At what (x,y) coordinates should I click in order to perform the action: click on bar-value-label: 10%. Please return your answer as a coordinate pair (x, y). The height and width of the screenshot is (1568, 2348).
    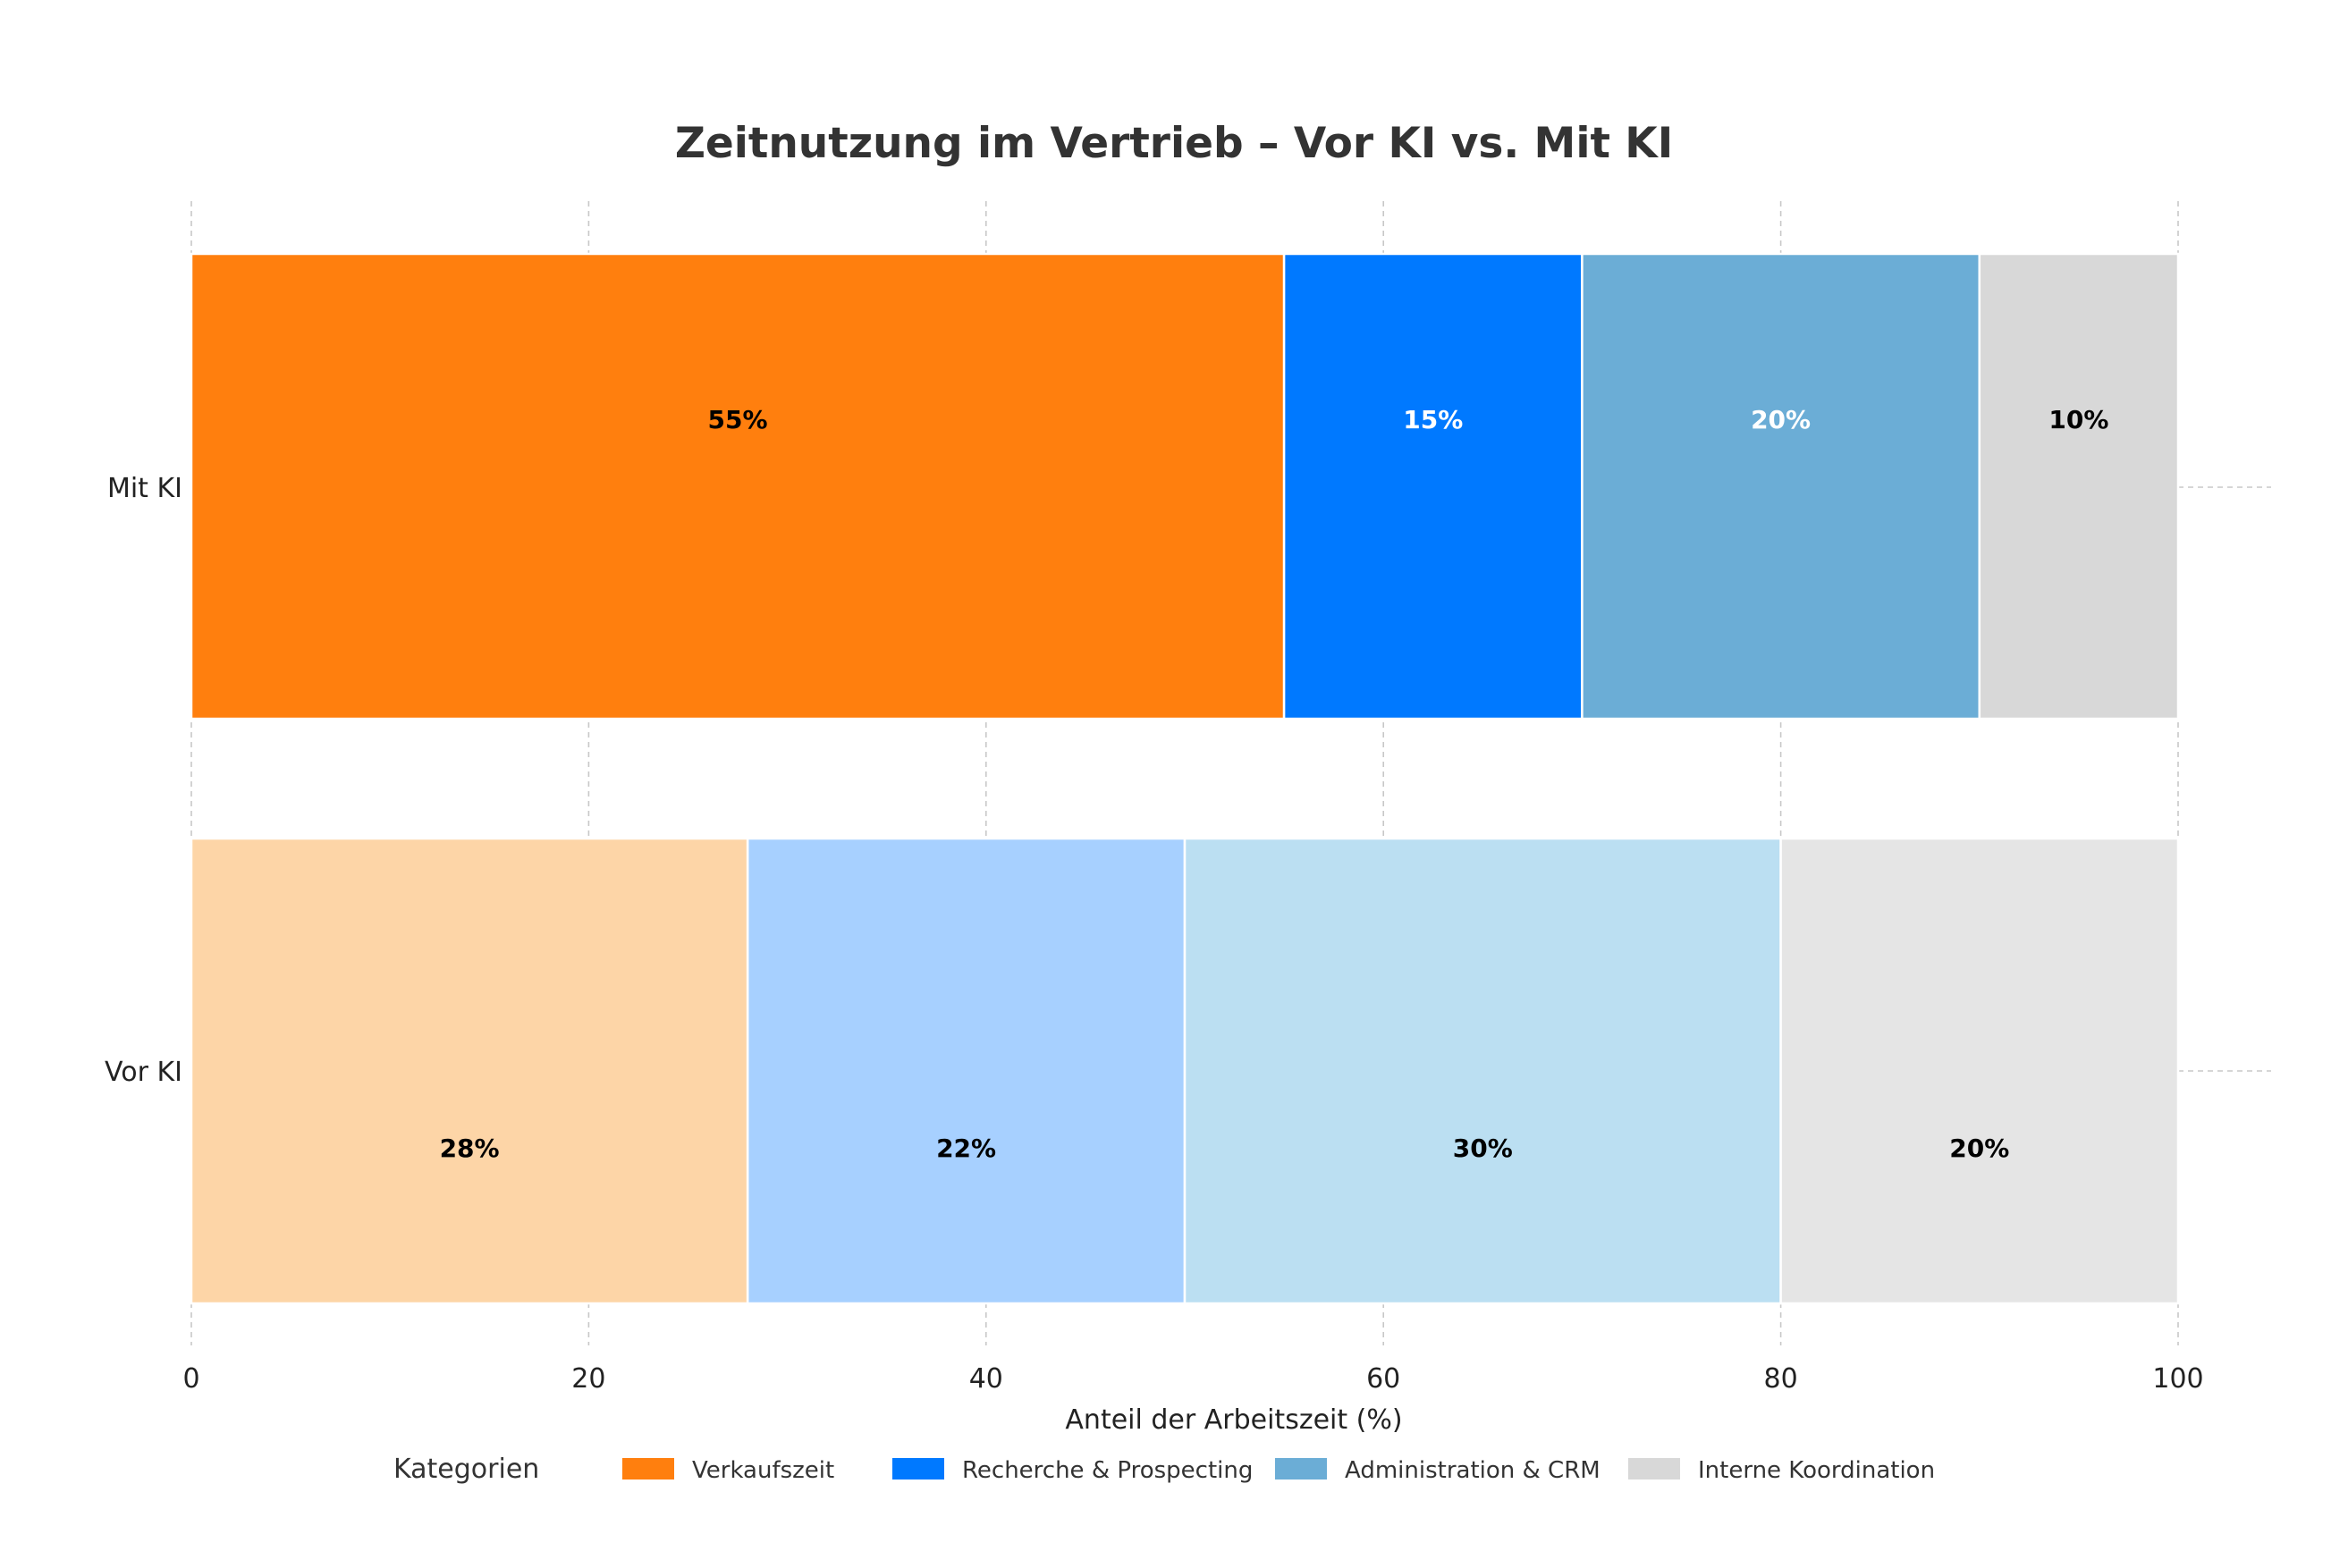
    Looking at the image, I should click on (2078, 419).